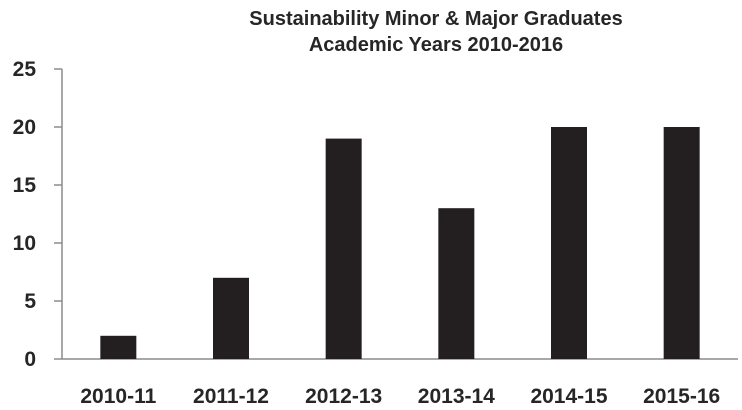 The image size is (742, 410). I want to click on chart-title-line-2: Academic Years 2010-2016, so click(436, 45).